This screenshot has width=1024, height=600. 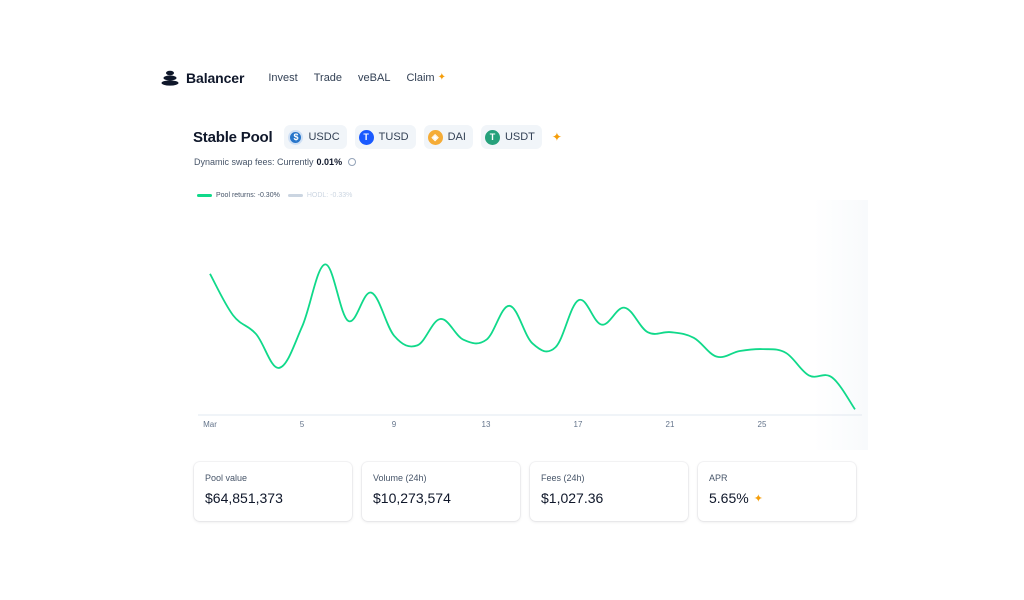 I want to click on stat-card-pool-value: Pool value $64,851,373, so click(x=273, y=491).